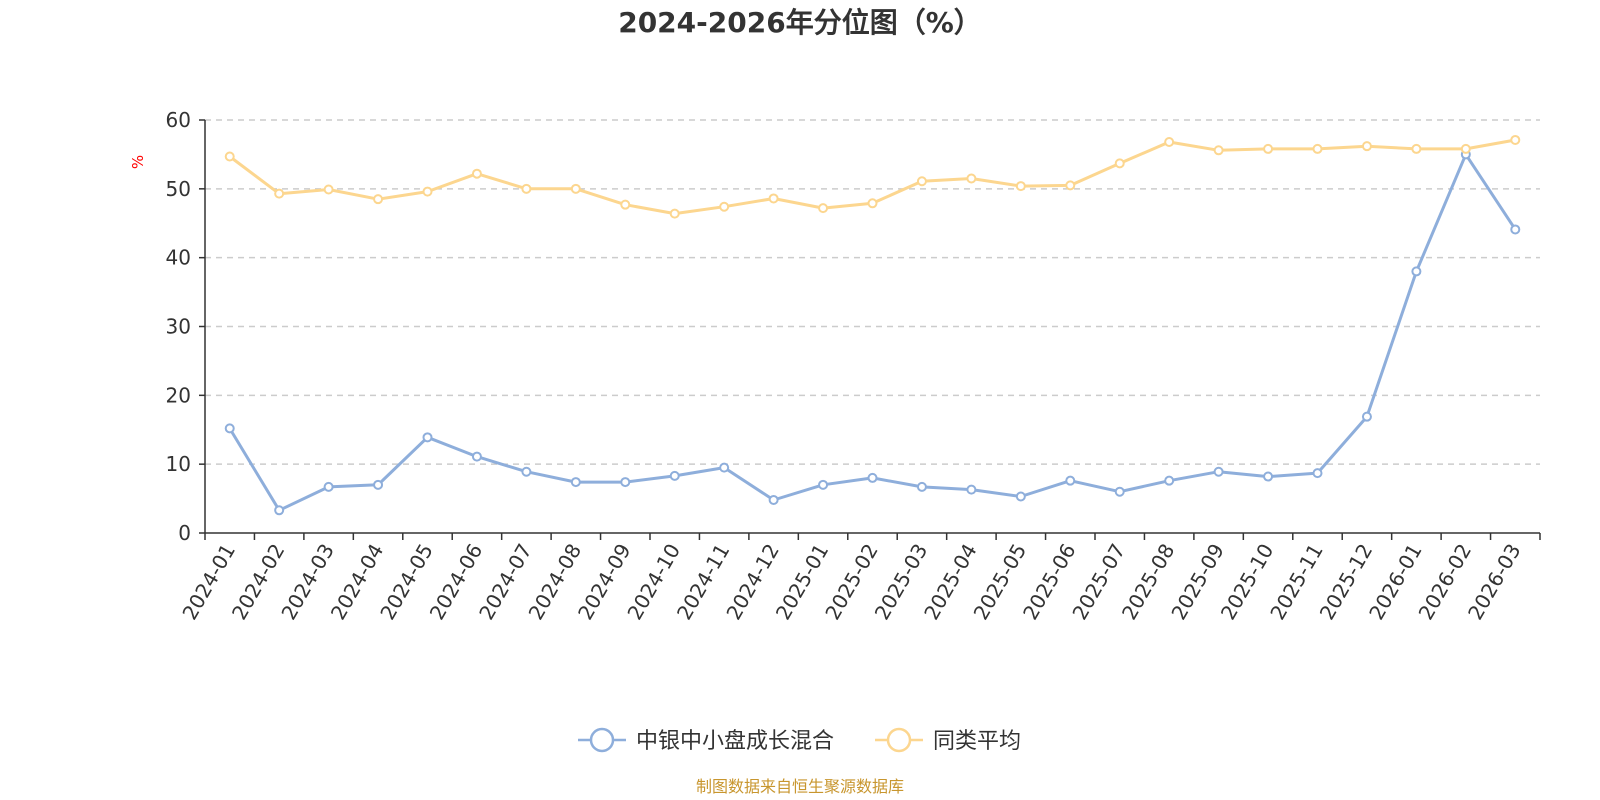  I want to click on legend-item-1: 中银中小盘成长混合, so click(706, 740).